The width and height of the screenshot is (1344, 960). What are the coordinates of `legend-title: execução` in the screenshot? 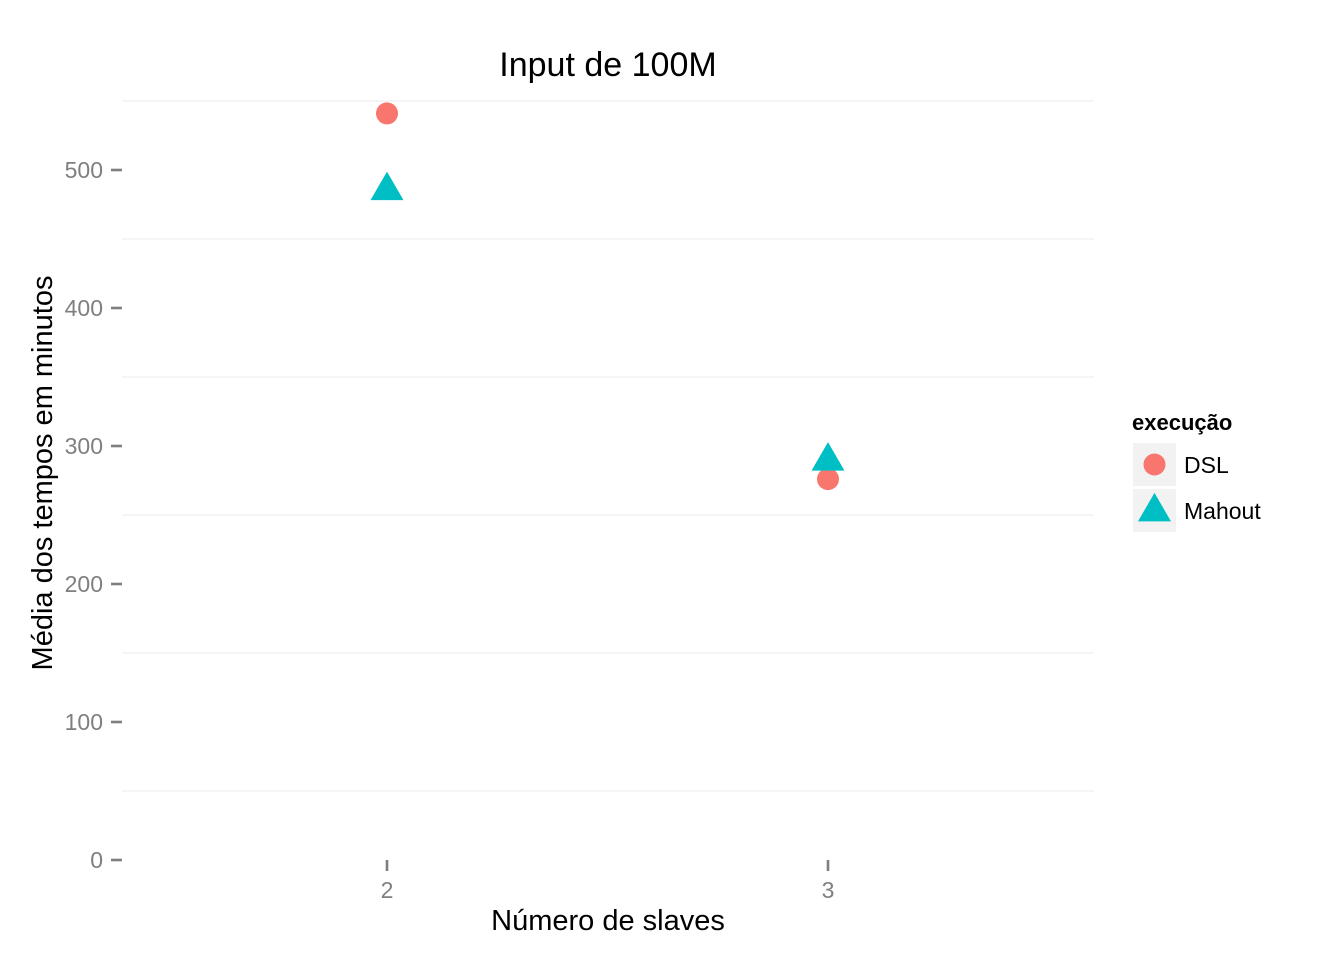 It's located at (1182, 422).